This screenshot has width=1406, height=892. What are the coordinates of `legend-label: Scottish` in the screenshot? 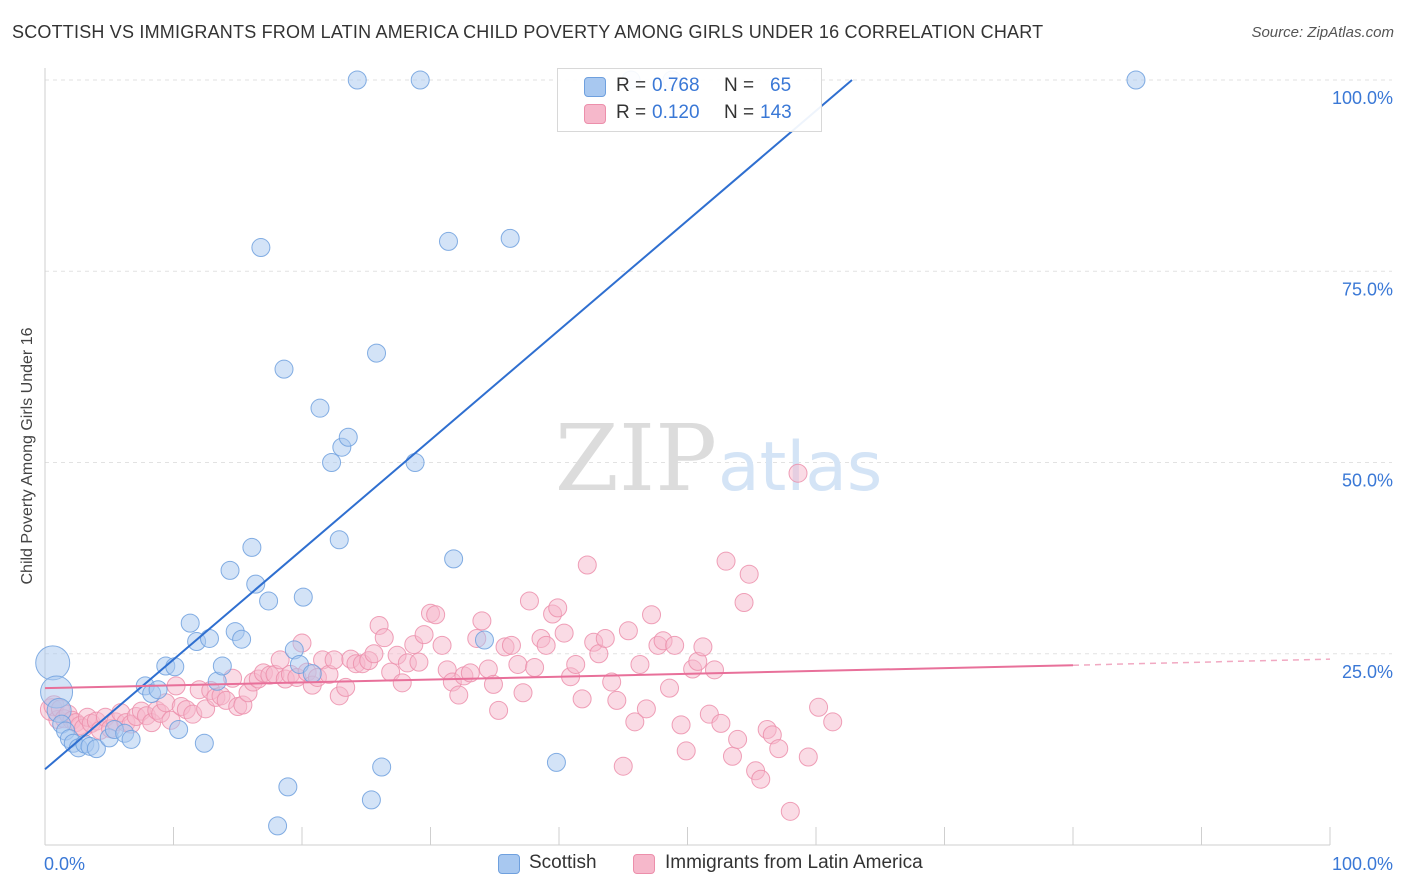 It's located at (563, 862).